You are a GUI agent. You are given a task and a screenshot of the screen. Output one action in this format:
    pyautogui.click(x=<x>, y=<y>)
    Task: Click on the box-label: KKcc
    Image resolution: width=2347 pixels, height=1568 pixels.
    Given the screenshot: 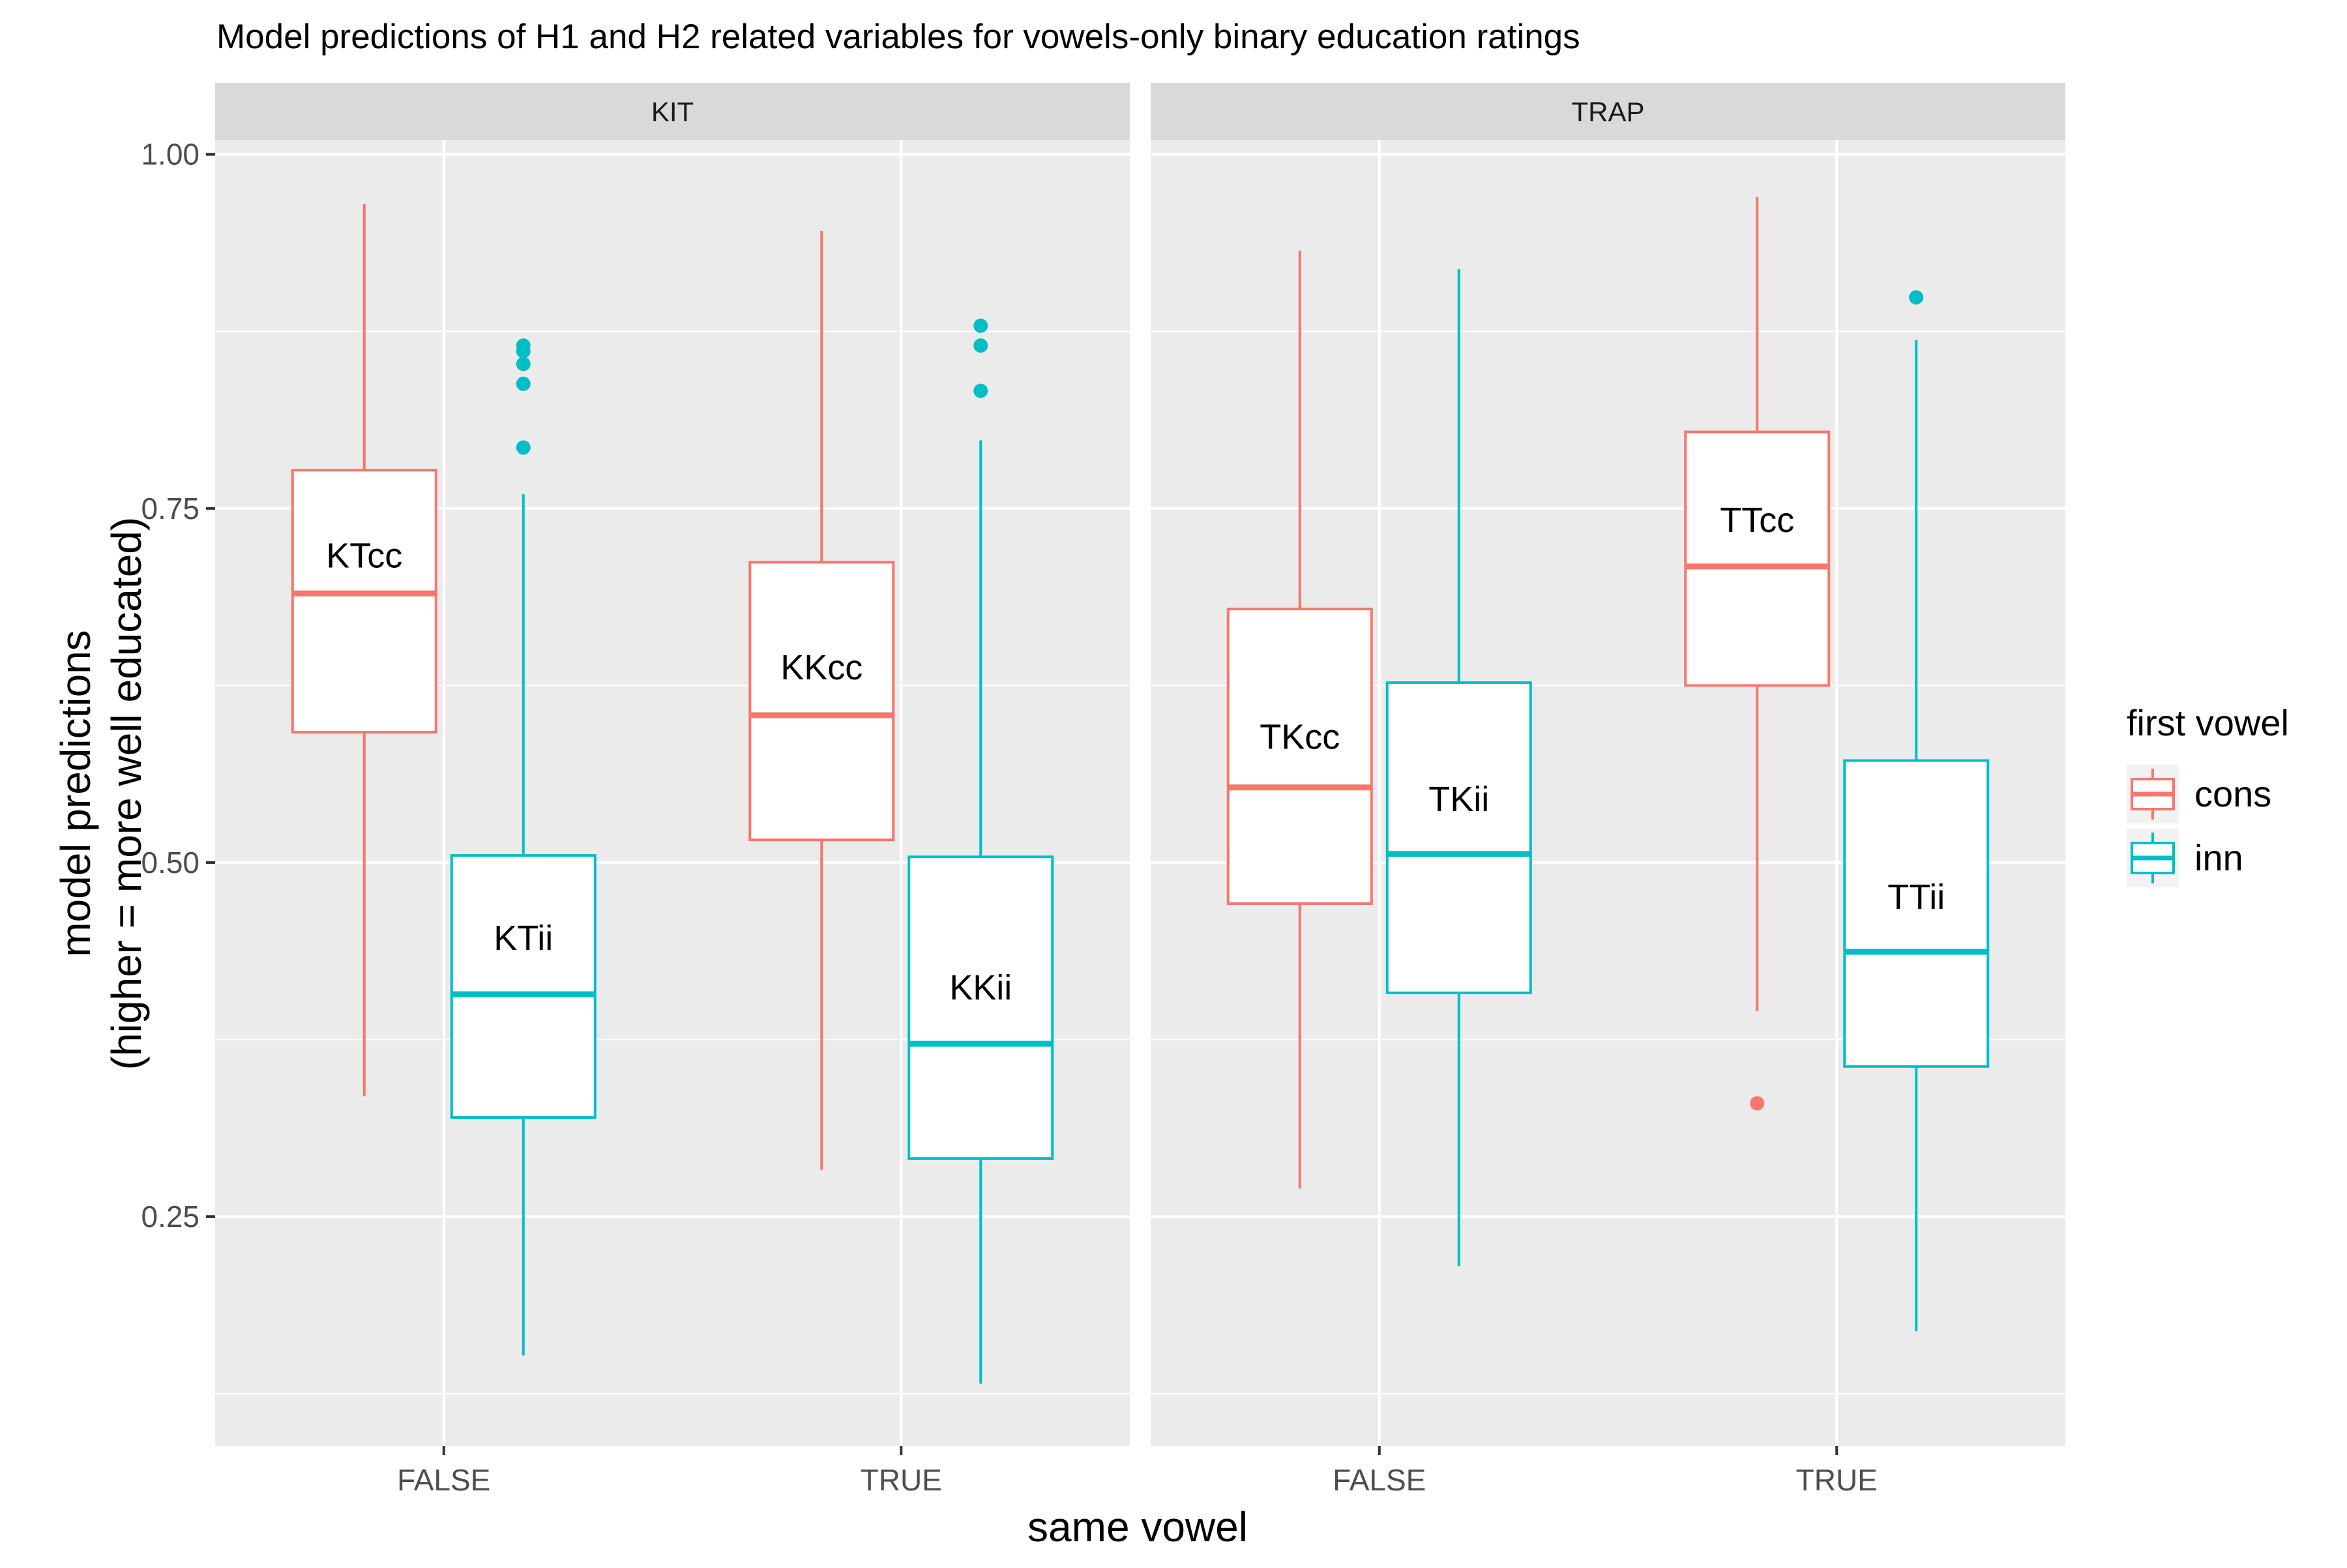 What is the action you would take?
    pyautogui.click(x=821, y=668)
    